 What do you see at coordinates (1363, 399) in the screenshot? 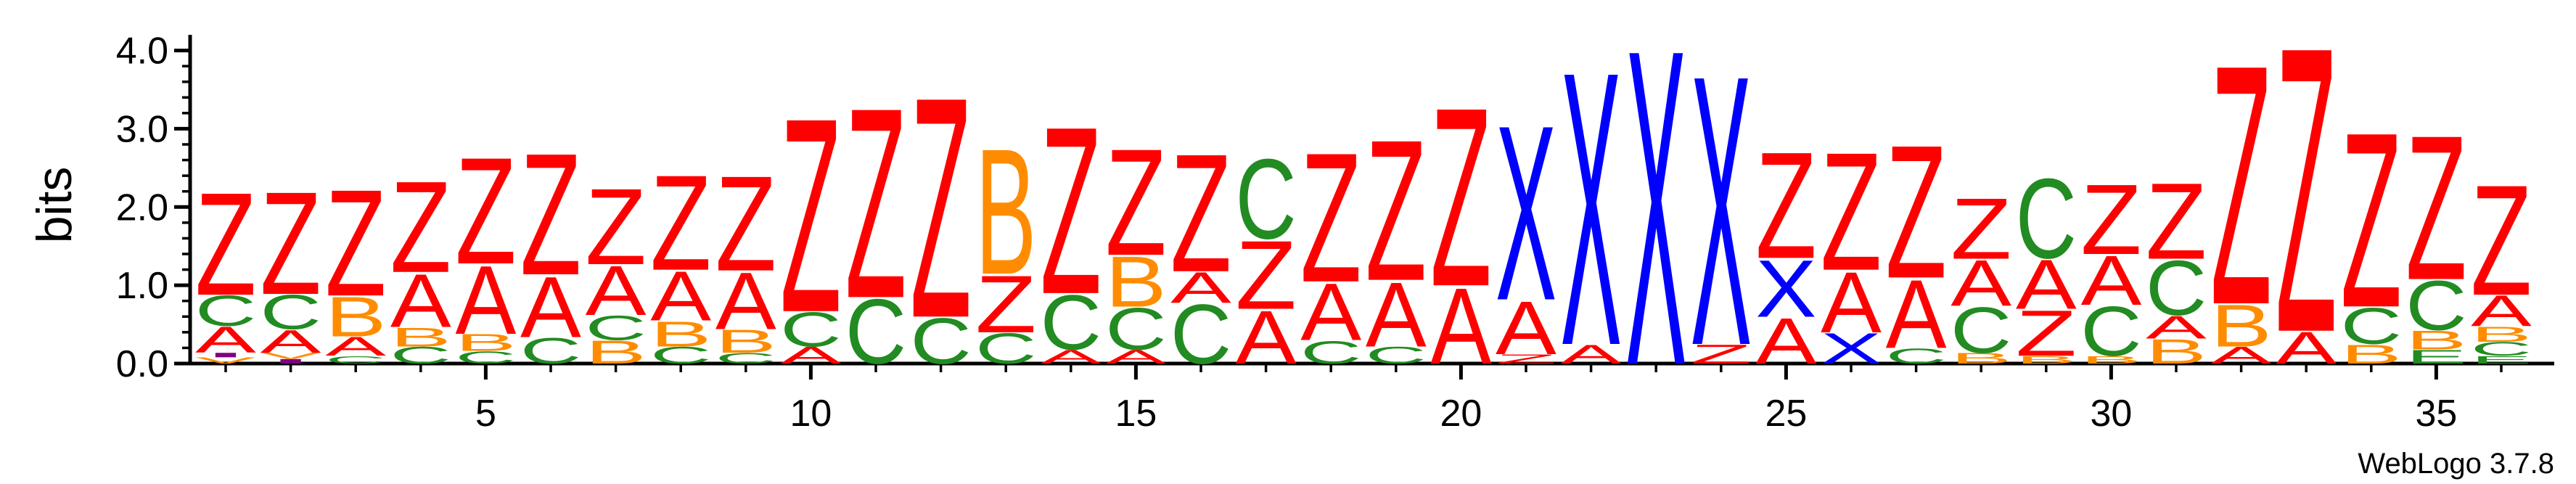
I see `x-ticks: 5 10 15 20 25 30 35` at bounding box center [1363, 399].